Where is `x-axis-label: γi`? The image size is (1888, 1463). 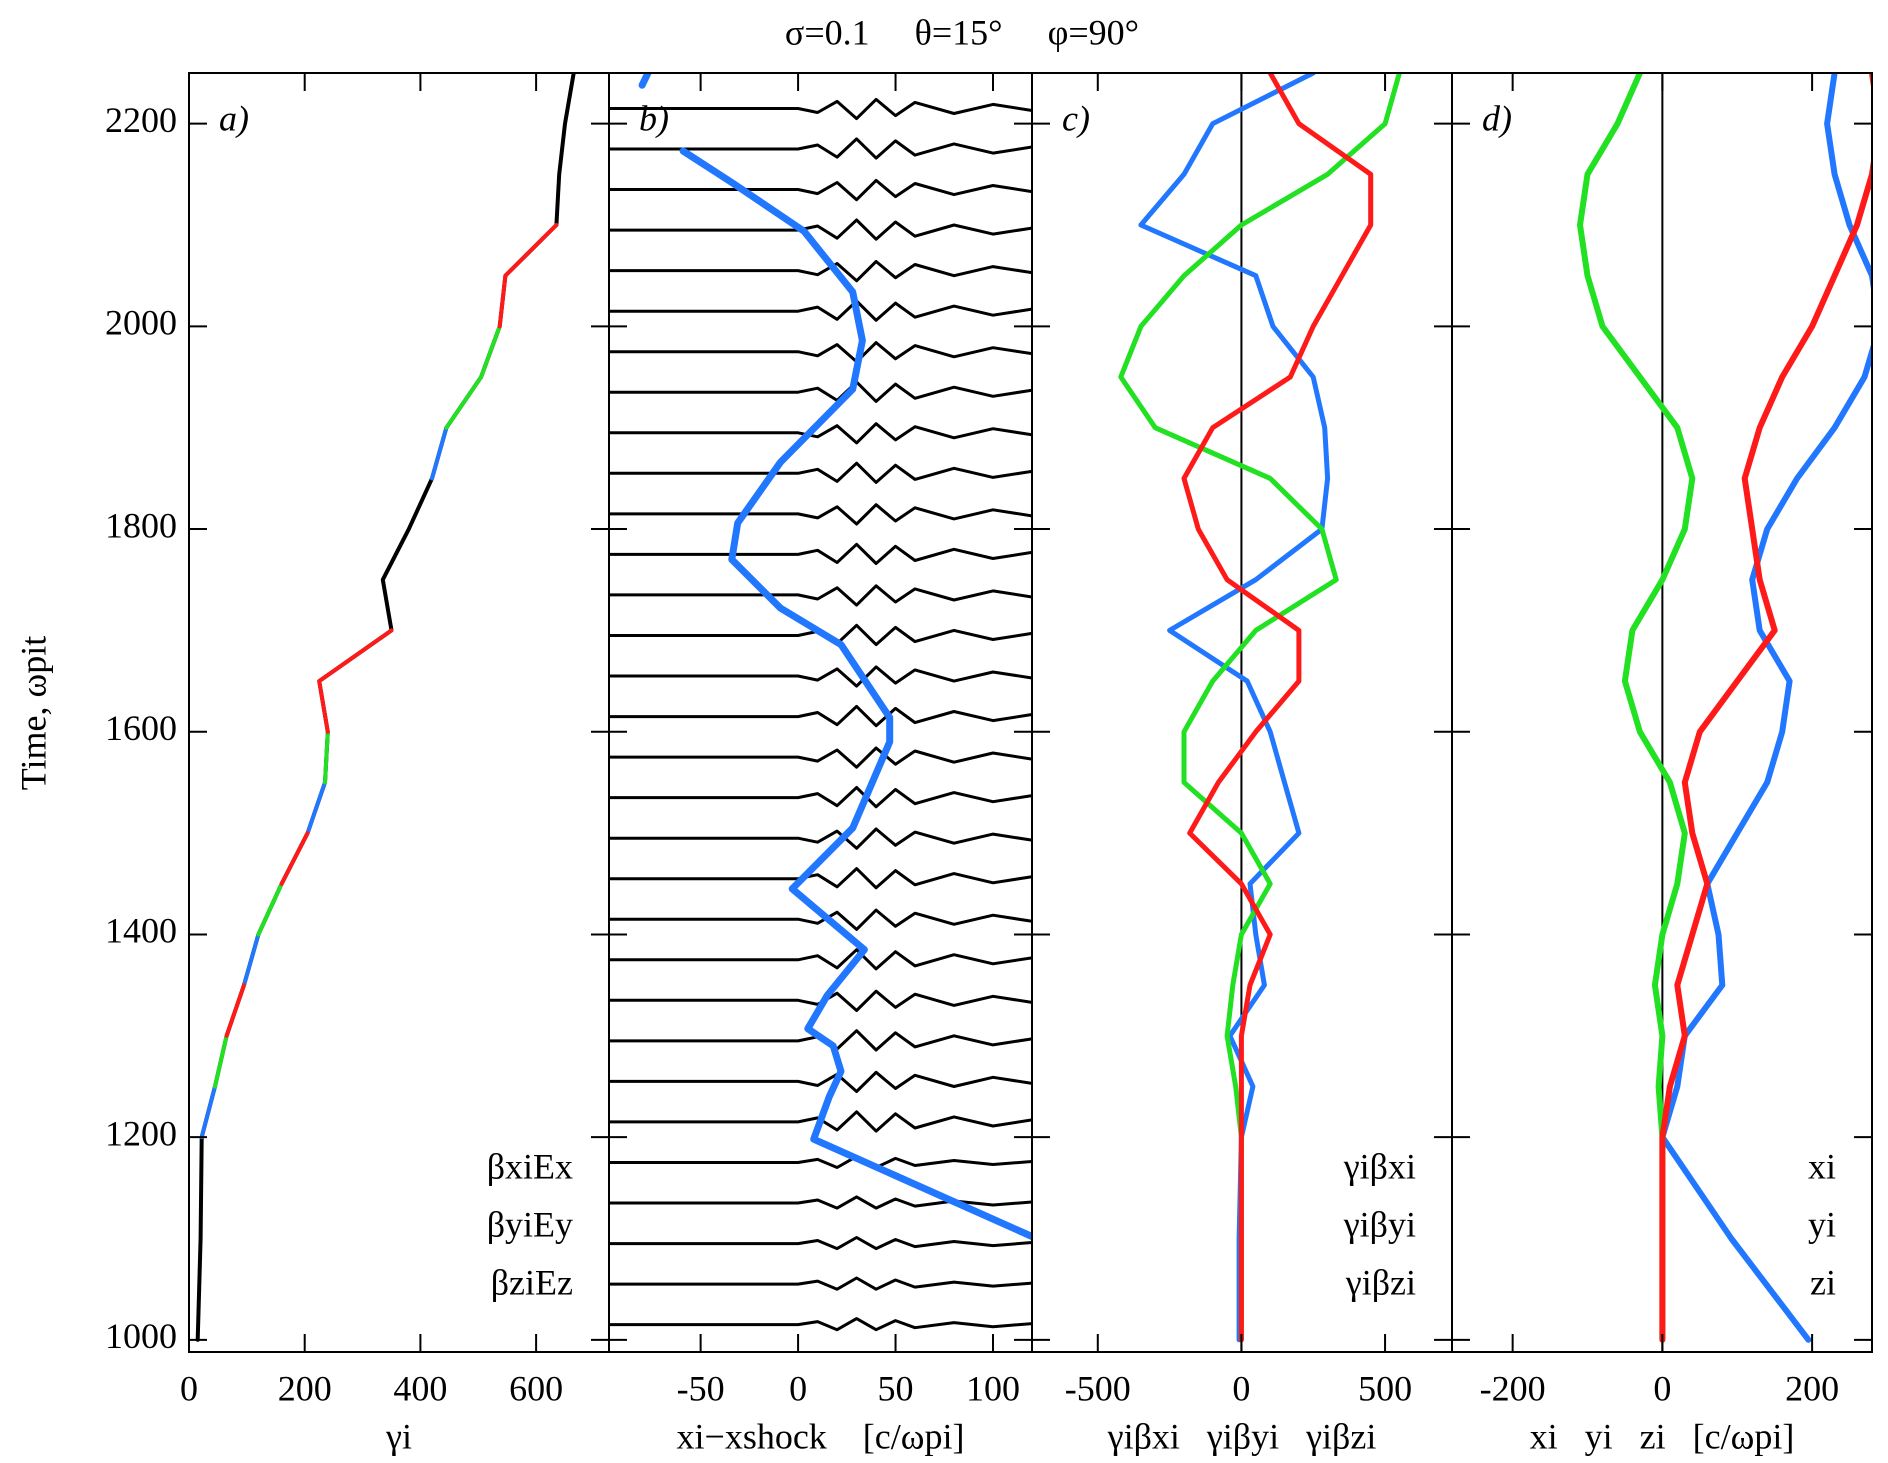
x-axis-label: γi is located at coordinates (398, 1436).